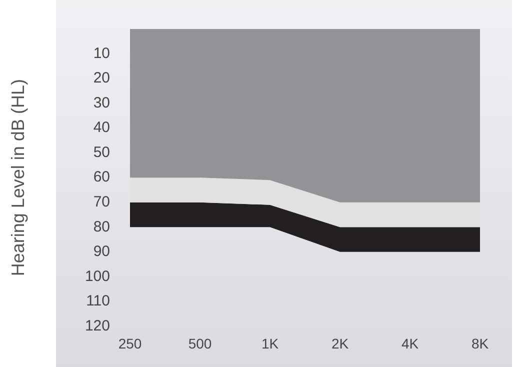  I want to click on y-axis-title: Hearing Level in dB (HL), so click(18, 177).